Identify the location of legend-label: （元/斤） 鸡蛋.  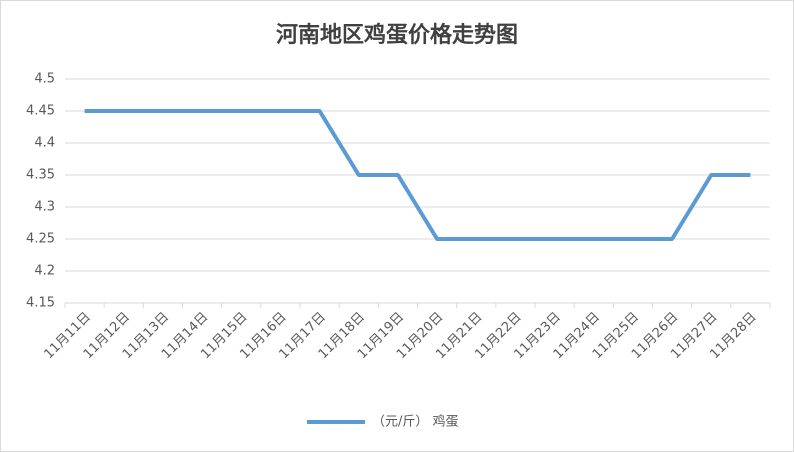
(415, 422).